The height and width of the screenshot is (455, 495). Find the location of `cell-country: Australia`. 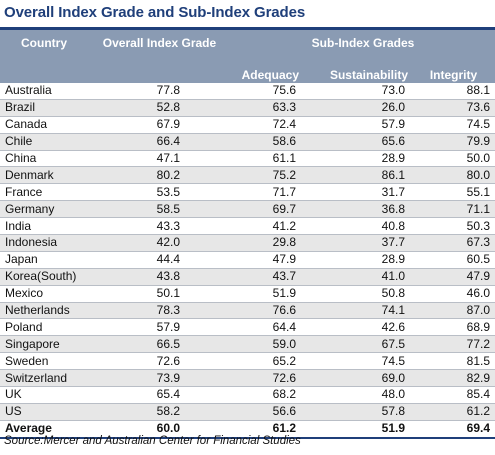

cell-country: Australia is located at coordinates (44, 91).